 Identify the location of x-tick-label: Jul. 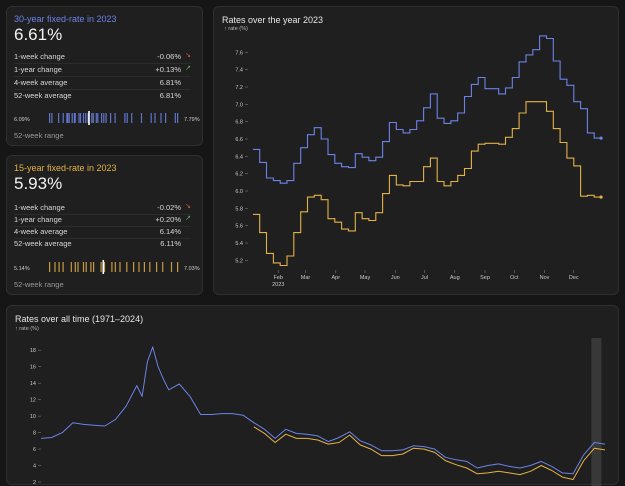
(424, 278).